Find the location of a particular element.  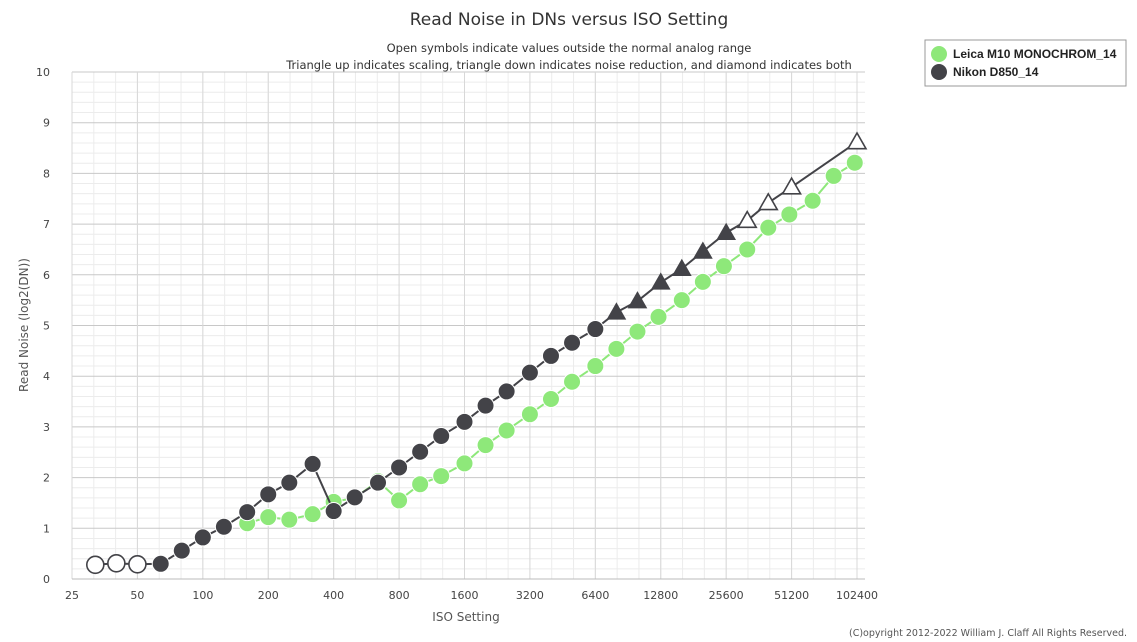

x-tick-label: 12800 is located at coordinates (660, 595).